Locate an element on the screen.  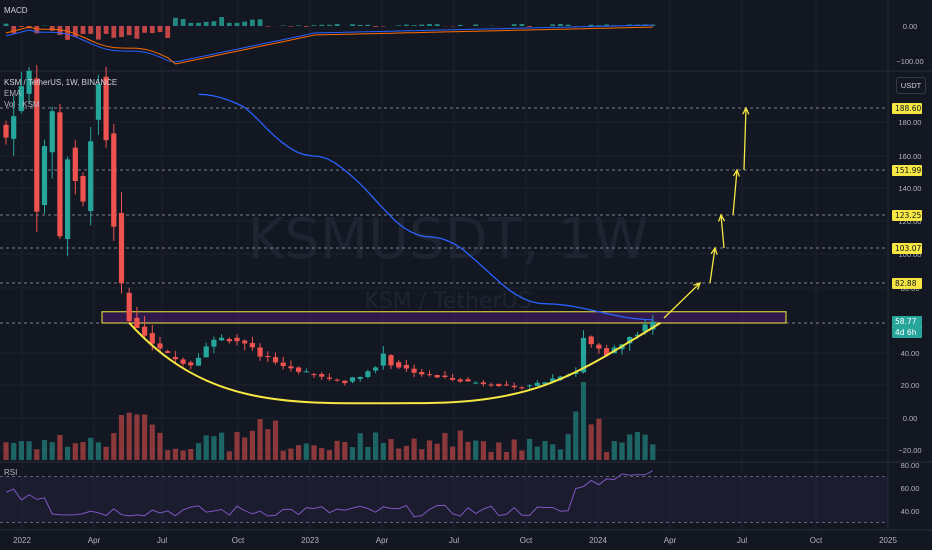
price-tick-label: 20.00 is located at coordinates (910, 385).